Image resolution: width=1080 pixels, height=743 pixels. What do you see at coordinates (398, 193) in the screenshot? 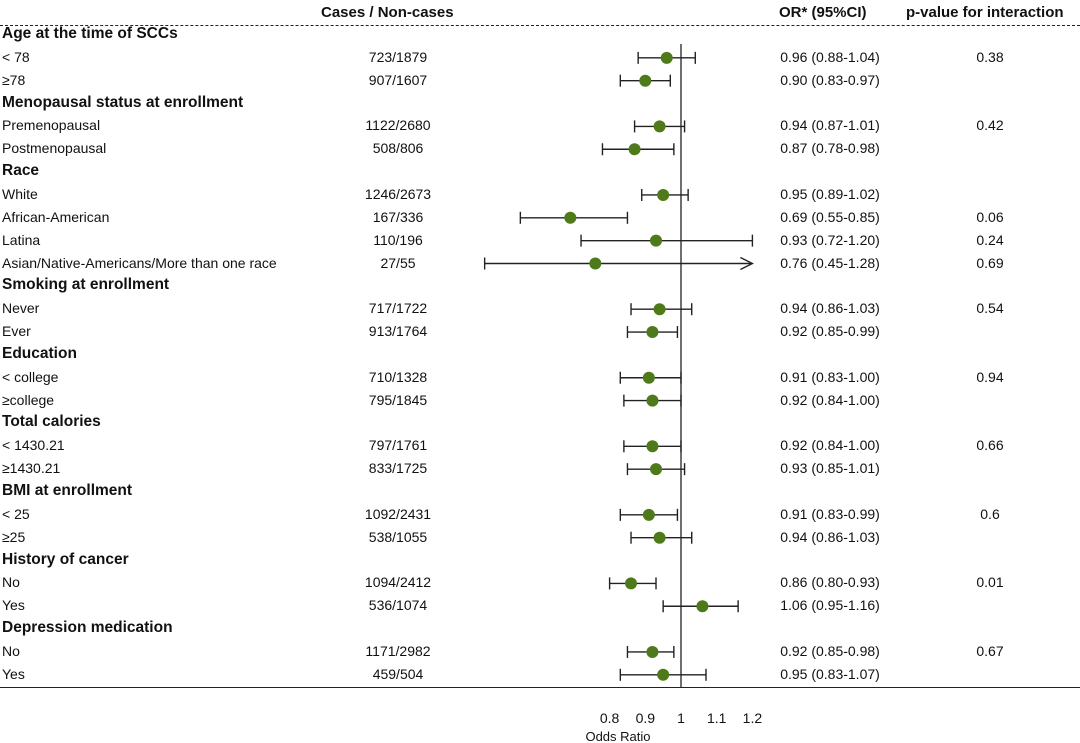
I see `cases-value: 1246/2673` at bounding box center [398, 193].